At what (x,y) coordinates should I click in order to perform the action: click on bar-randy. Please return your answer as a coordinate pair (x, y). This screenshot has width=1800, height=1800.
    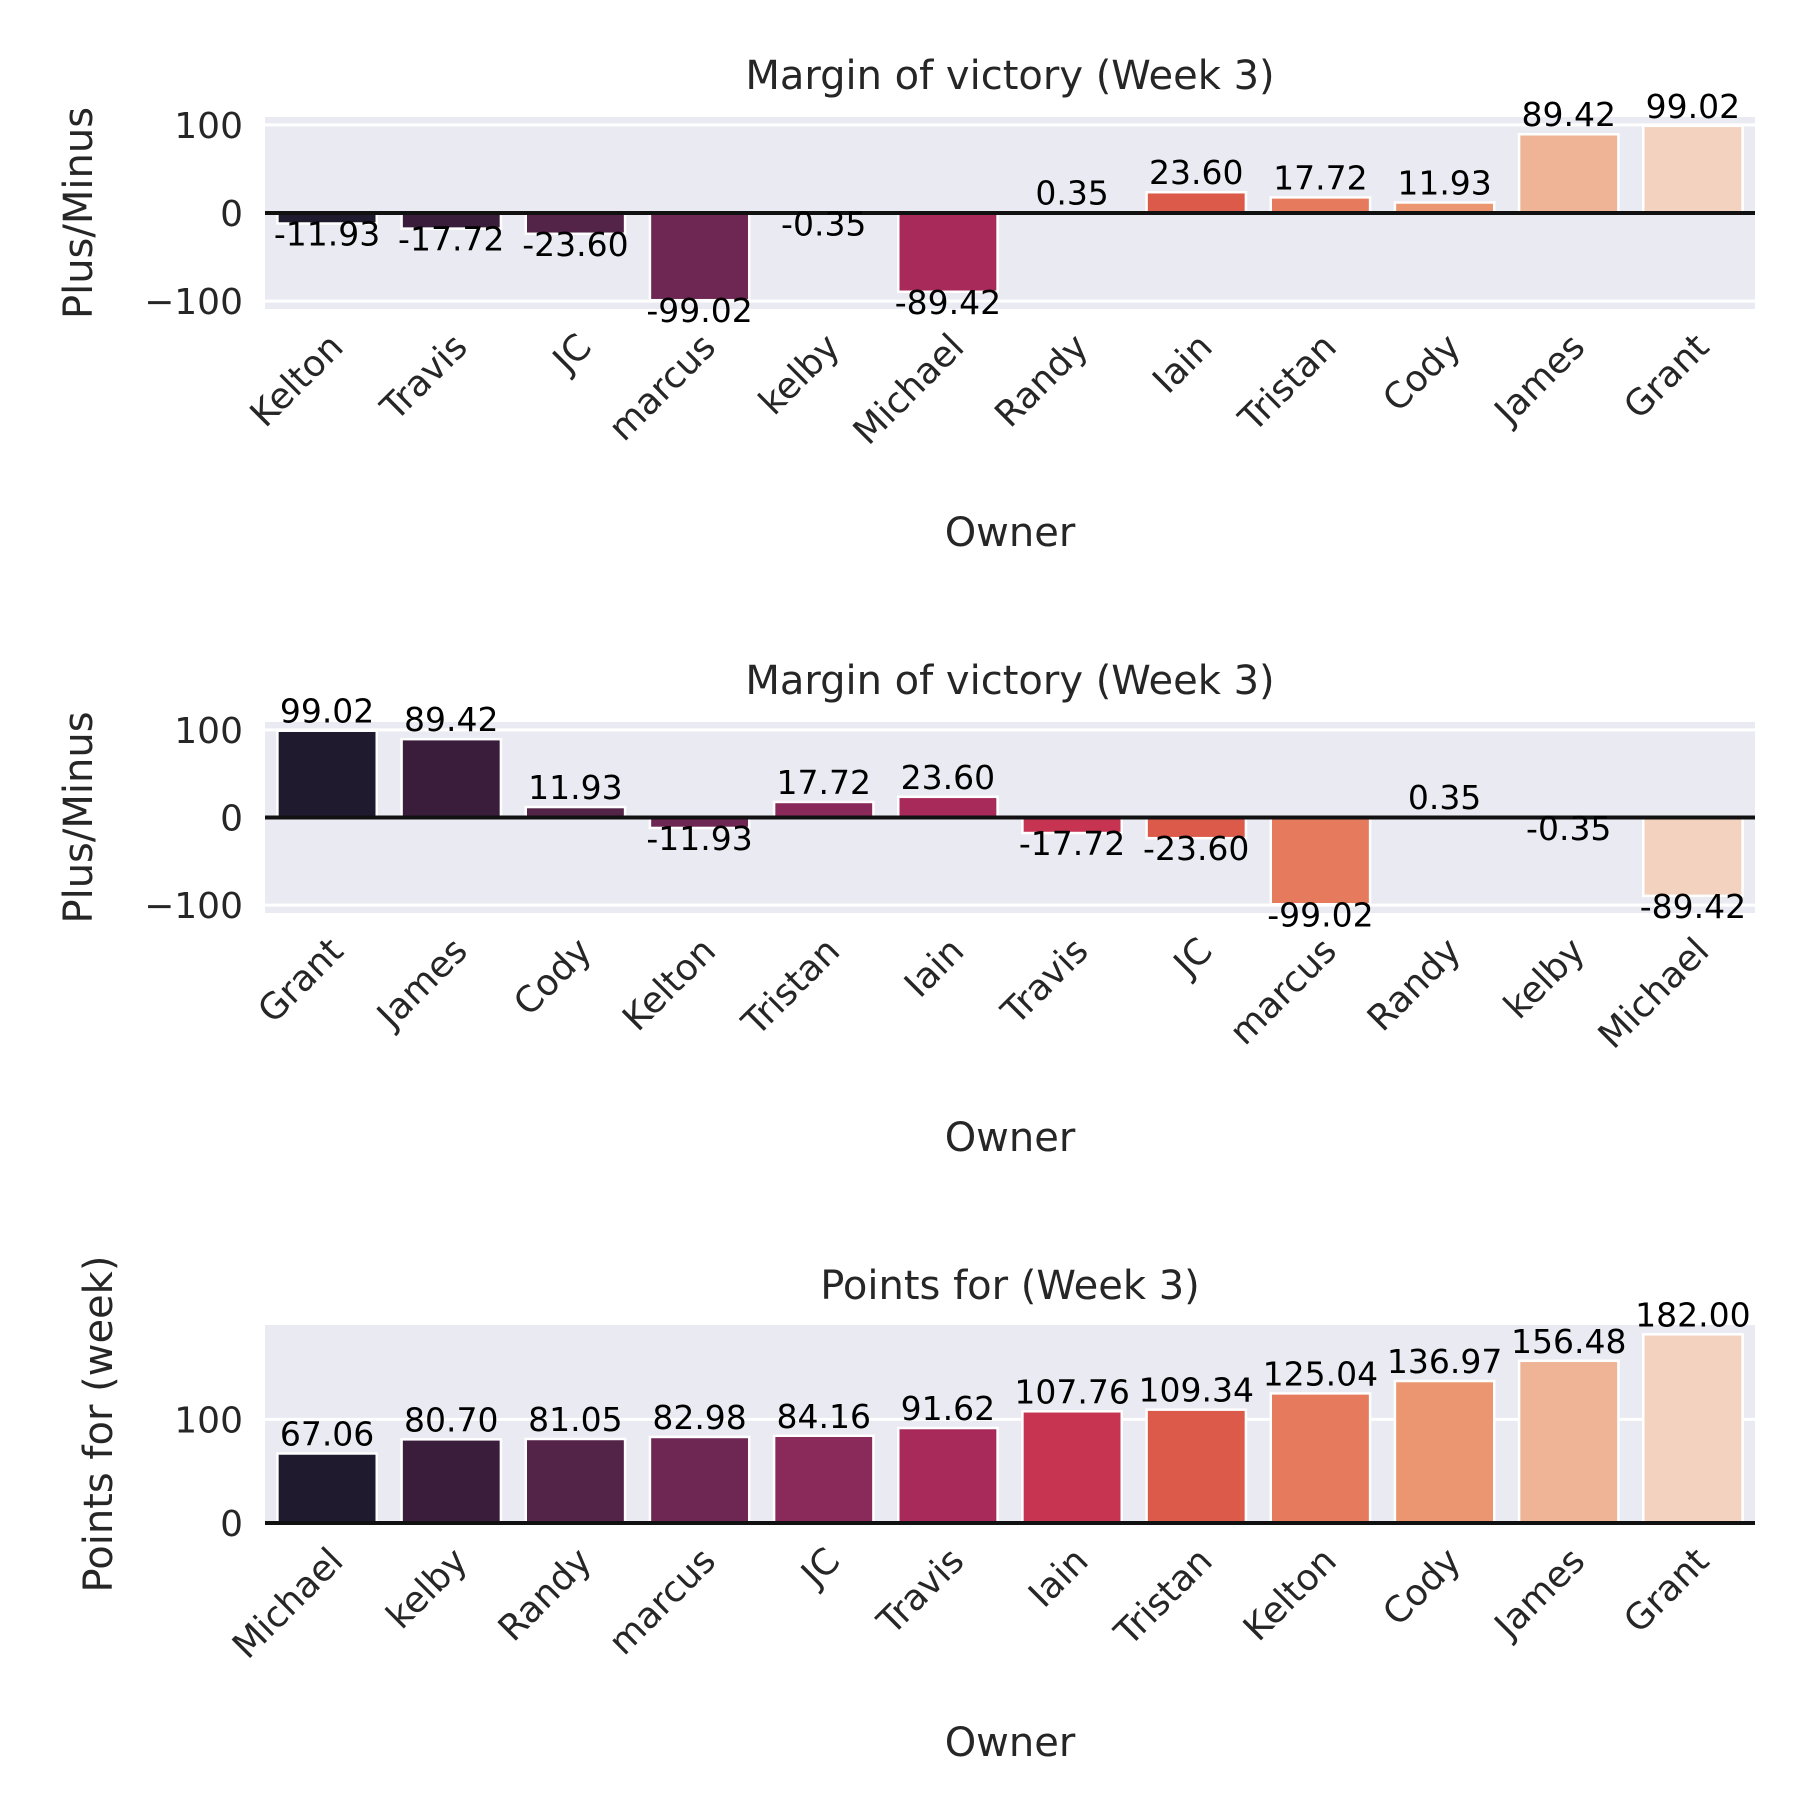
    Looking at the image, I should click on (575, 1481).